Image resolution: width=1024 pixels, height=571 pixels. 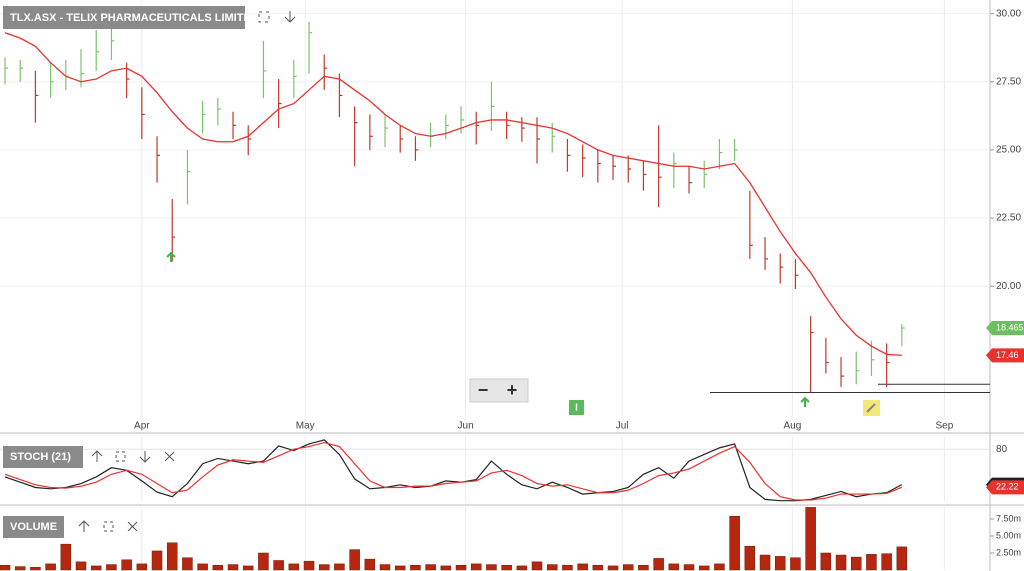 What do you see at coordinates (1008, 150) in the screenshot?
I see `y-tick-label: 25.00` at bounding box center [1008, 150].